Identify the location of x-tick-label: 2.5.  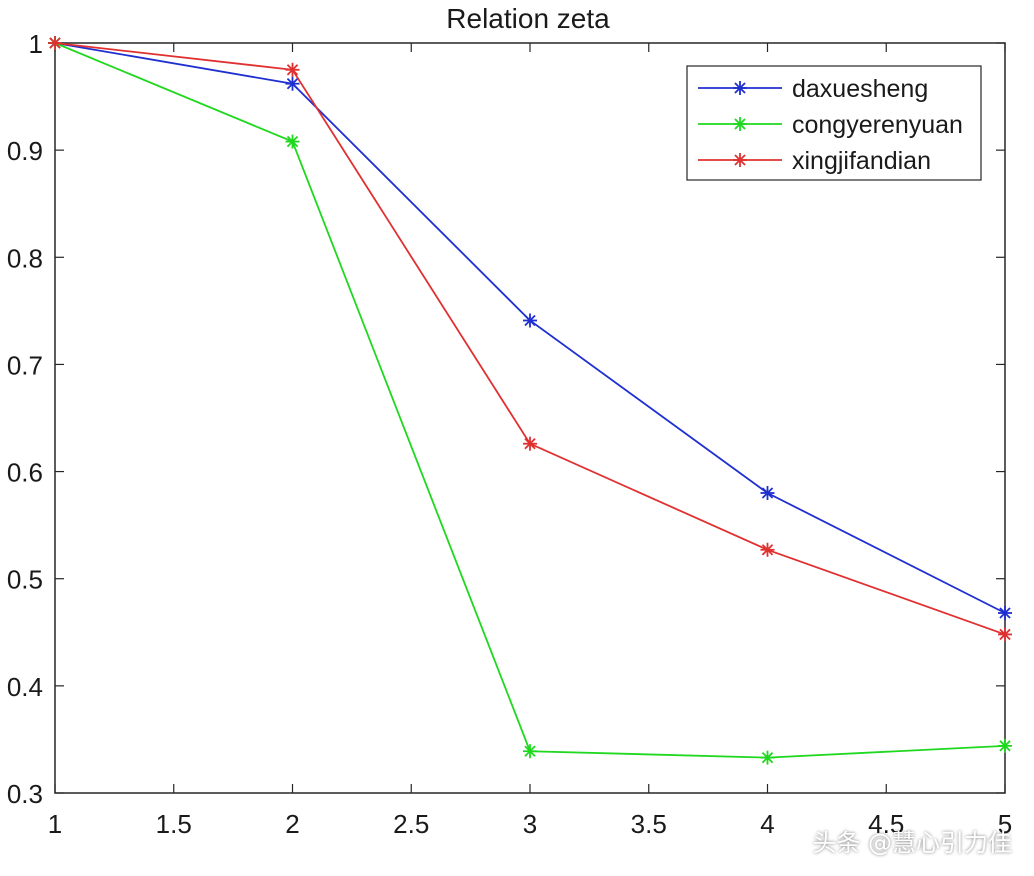
(411, 824).